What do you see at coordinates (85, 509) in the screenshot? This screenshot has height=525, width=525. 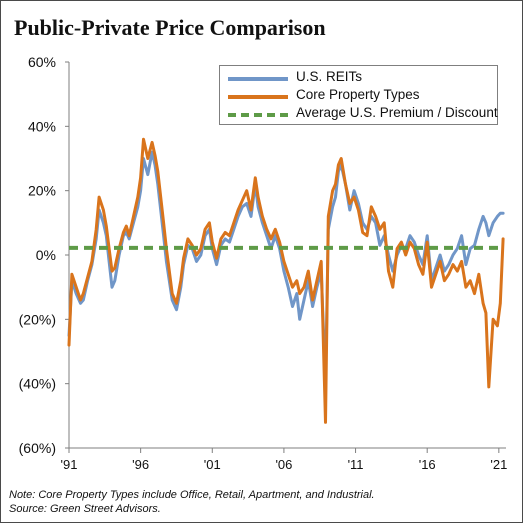 I see `source-line: Source: Green Street Advisors.` at bounding box center [85, 509].